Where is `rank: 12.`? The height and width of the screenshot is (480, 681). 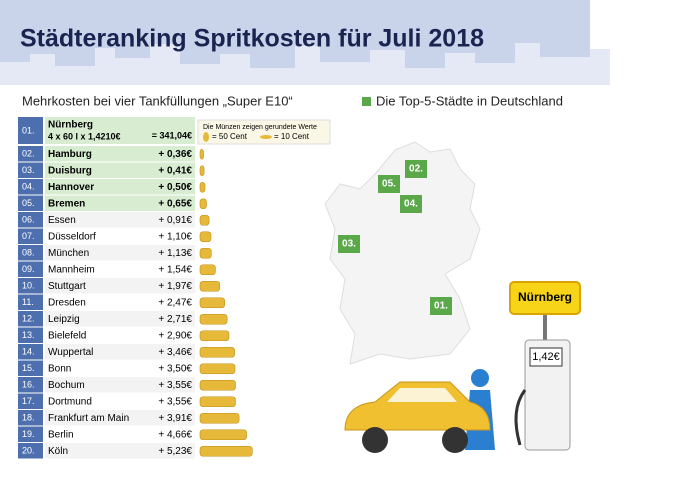 rank: 12. is located at coordinates (28, 319).